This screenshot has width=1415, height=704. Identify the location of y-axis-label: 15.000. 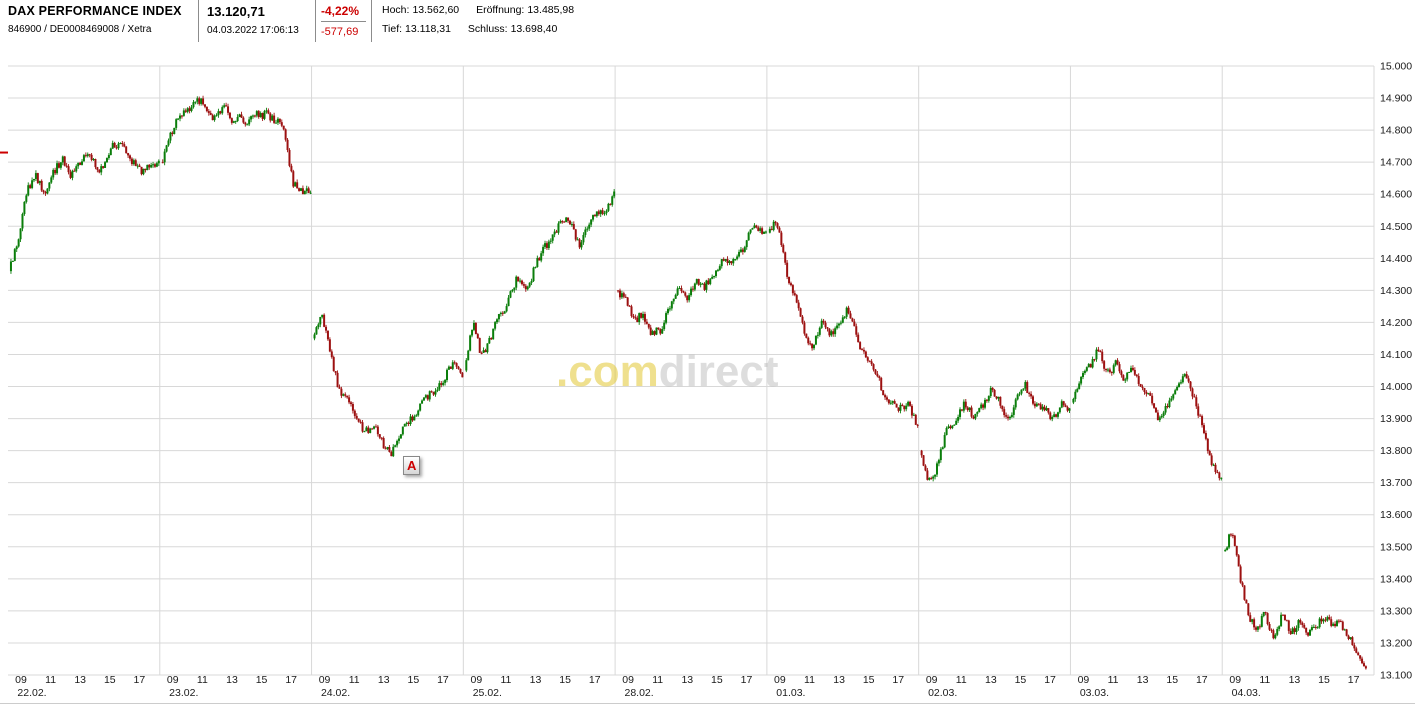
(1396, 67).